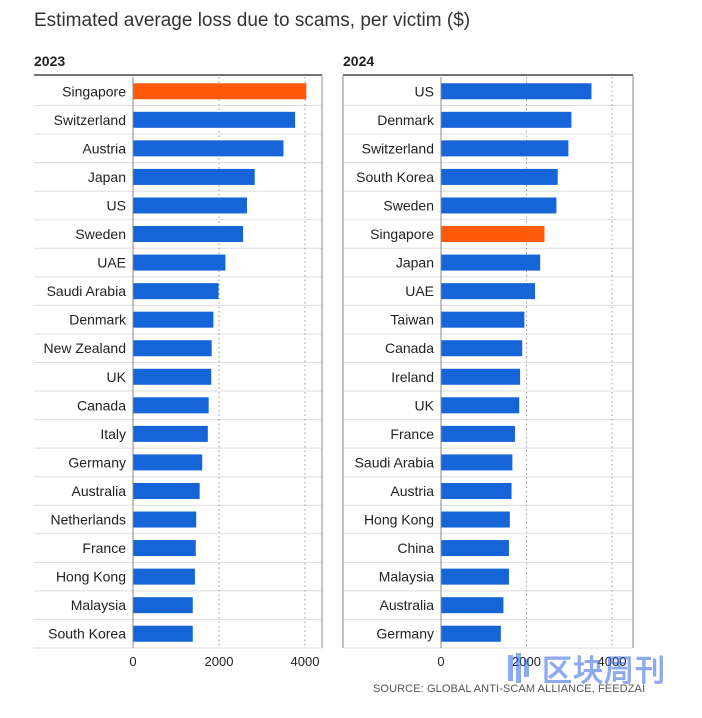 The width and height of the screenshot is (702, 718). What do you see at coordinates (415, 548) in the screenshot?
I see `category-label: China` at bounding box center [415, 548].